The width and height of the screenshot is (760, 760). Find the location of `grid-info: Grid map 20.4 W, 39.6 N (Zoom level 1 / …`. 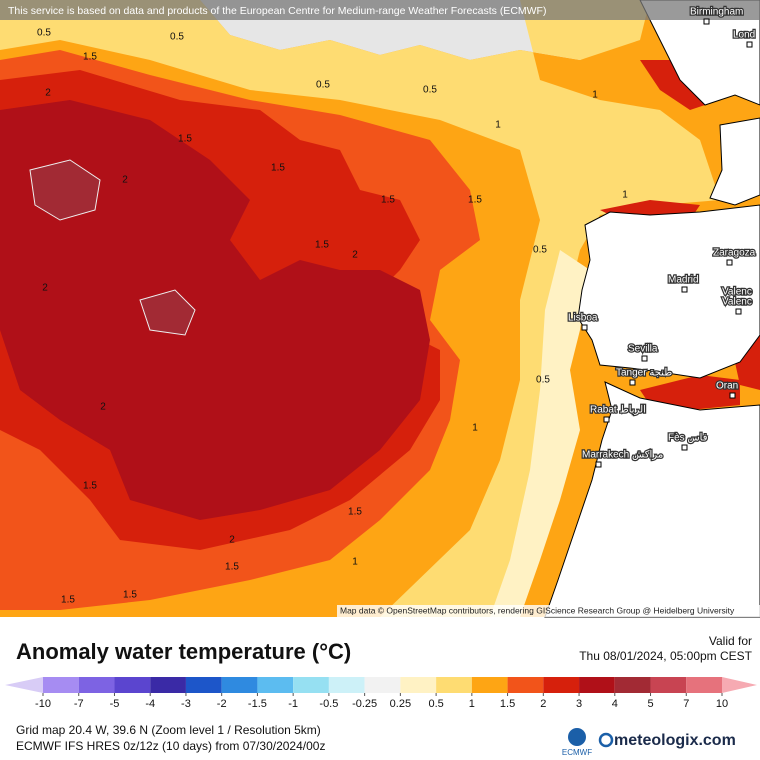

grid-info: Grid map 20.4 W, 39.6 N (Zoom level 1 / … is located at coordinates (168, 730).